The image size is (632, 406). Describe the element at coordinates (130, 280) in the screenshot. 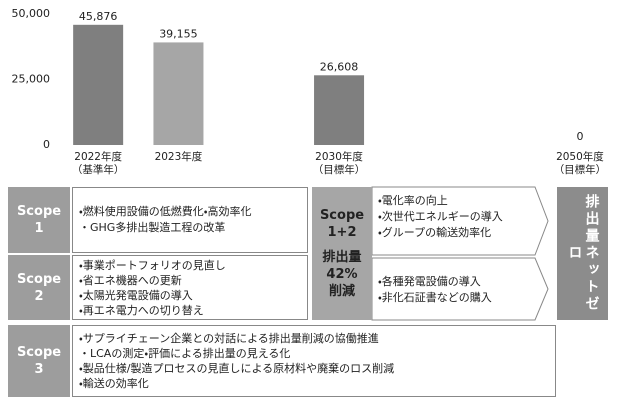

I see `item: ・省エネ機器への更新` at that location.